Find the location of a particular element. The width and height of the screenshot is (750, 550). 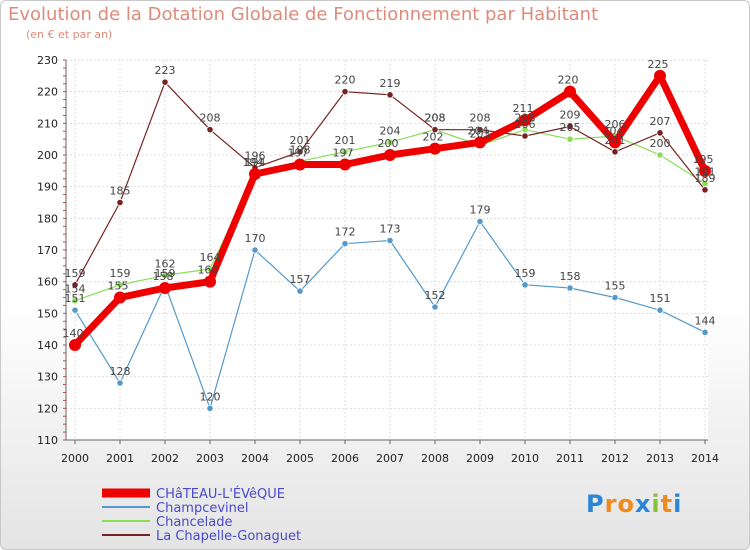

y-tick-label: 210 is located at coordinates (47, 123).